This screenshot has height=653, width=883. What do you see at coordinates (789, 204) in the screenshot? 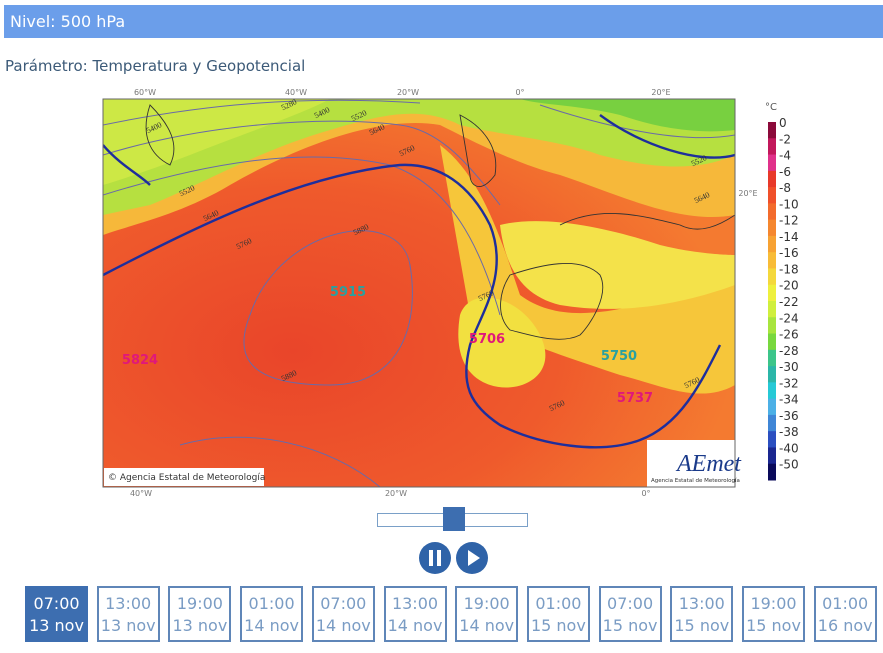
I see `colorbar-label: -10` at bounding box center [789, 204].